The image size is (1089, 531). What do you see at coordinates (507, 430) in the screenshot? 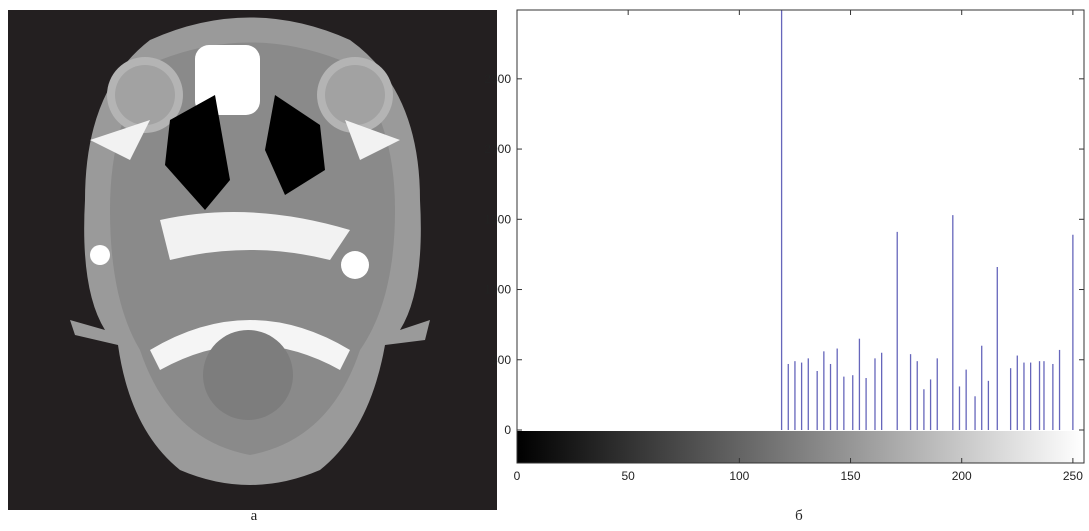
I see `y-tick-label: 0` at bounding box center [507, 430].